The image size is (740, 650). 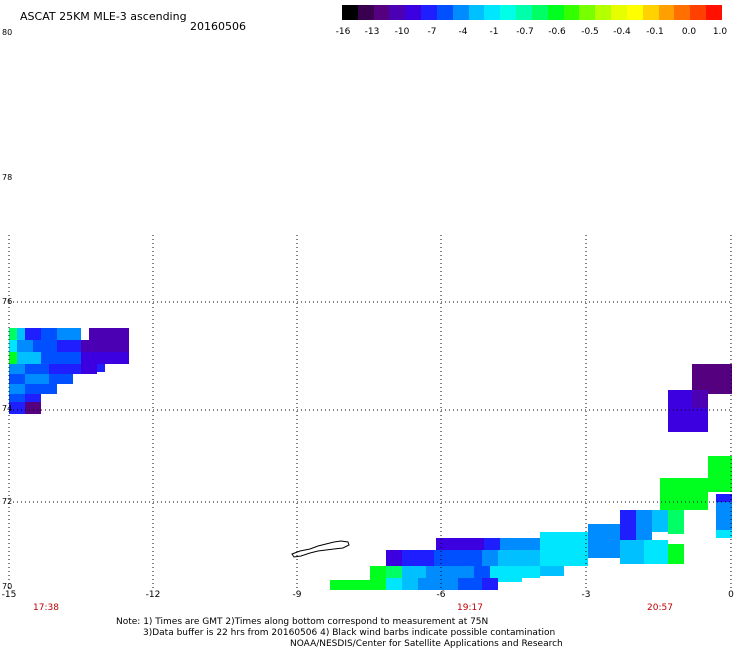 I want to click on colorbar-tick-label: 1.0, so click(x=720, y=32).